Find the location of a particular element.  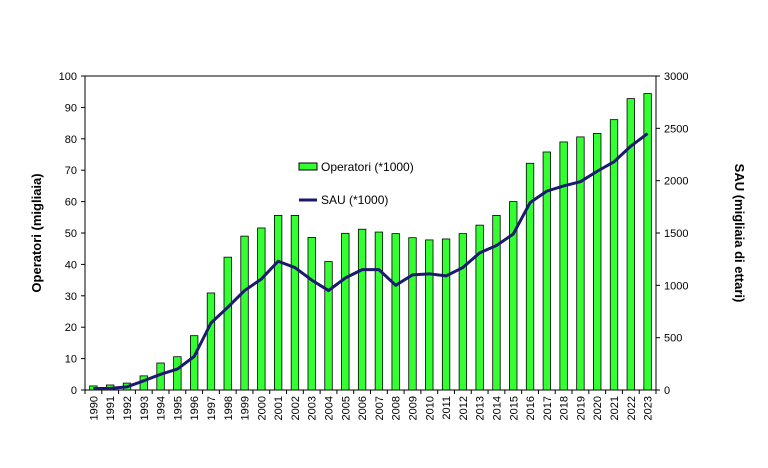

y-tick-label: 60 is located at coordinates (71, 203).